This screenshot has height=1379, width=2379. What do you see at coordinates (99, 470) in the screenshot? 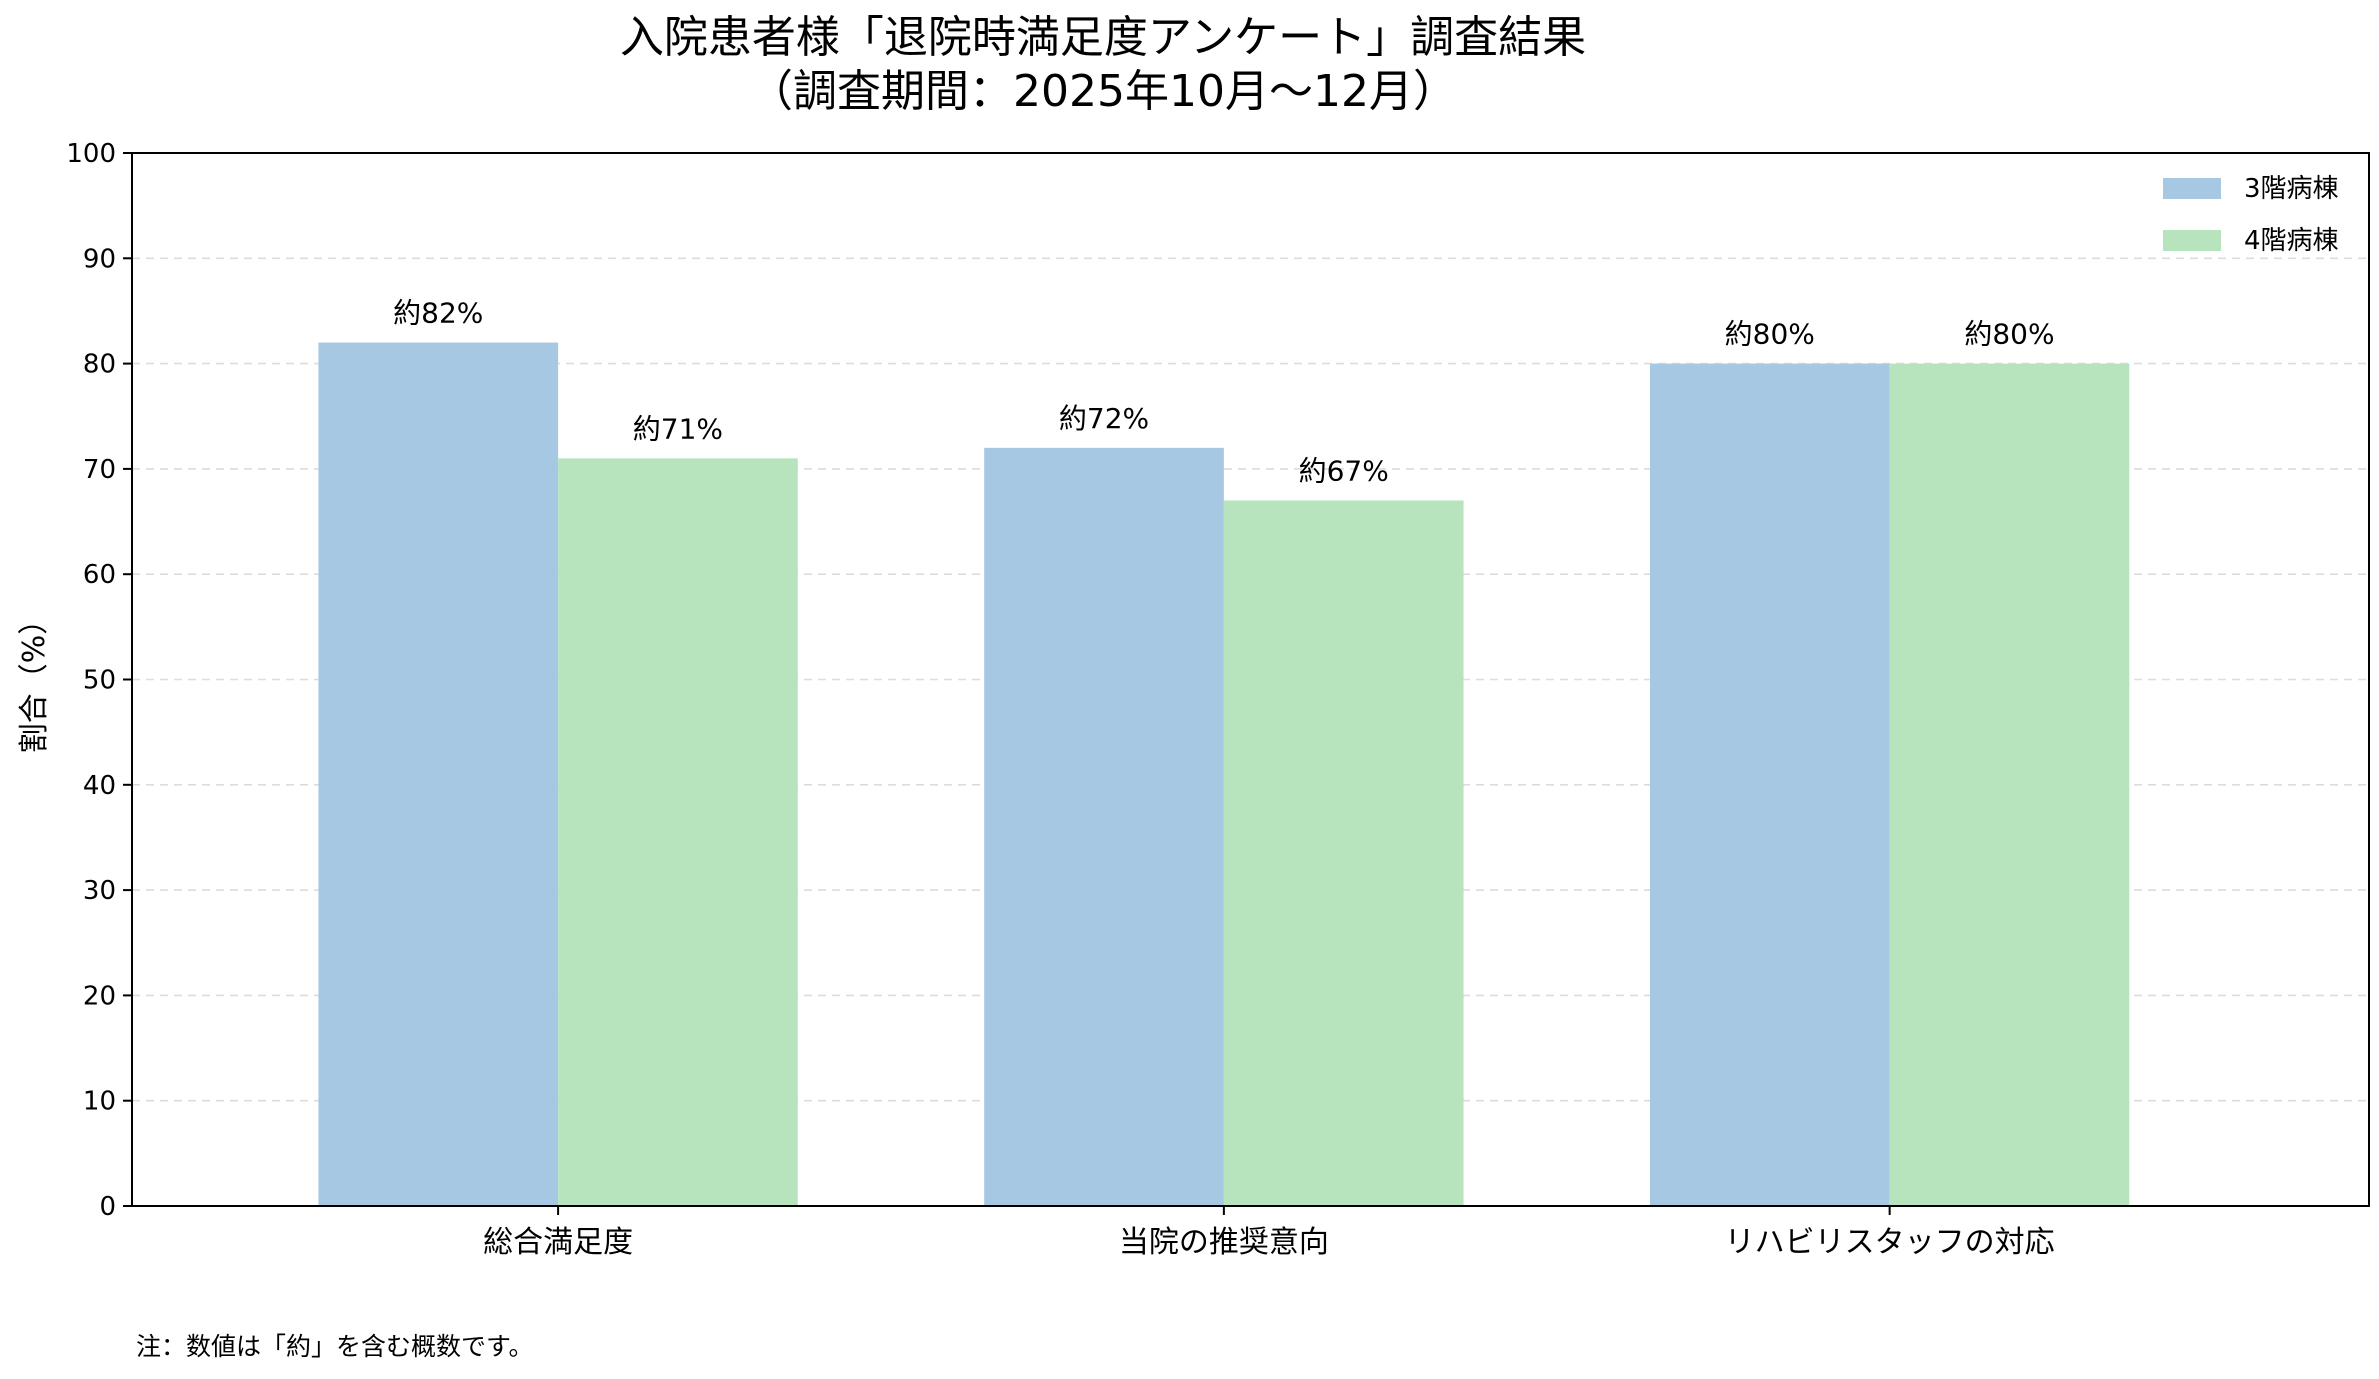
I see `y-tick-label: 70` at bounding box center [99, 470].